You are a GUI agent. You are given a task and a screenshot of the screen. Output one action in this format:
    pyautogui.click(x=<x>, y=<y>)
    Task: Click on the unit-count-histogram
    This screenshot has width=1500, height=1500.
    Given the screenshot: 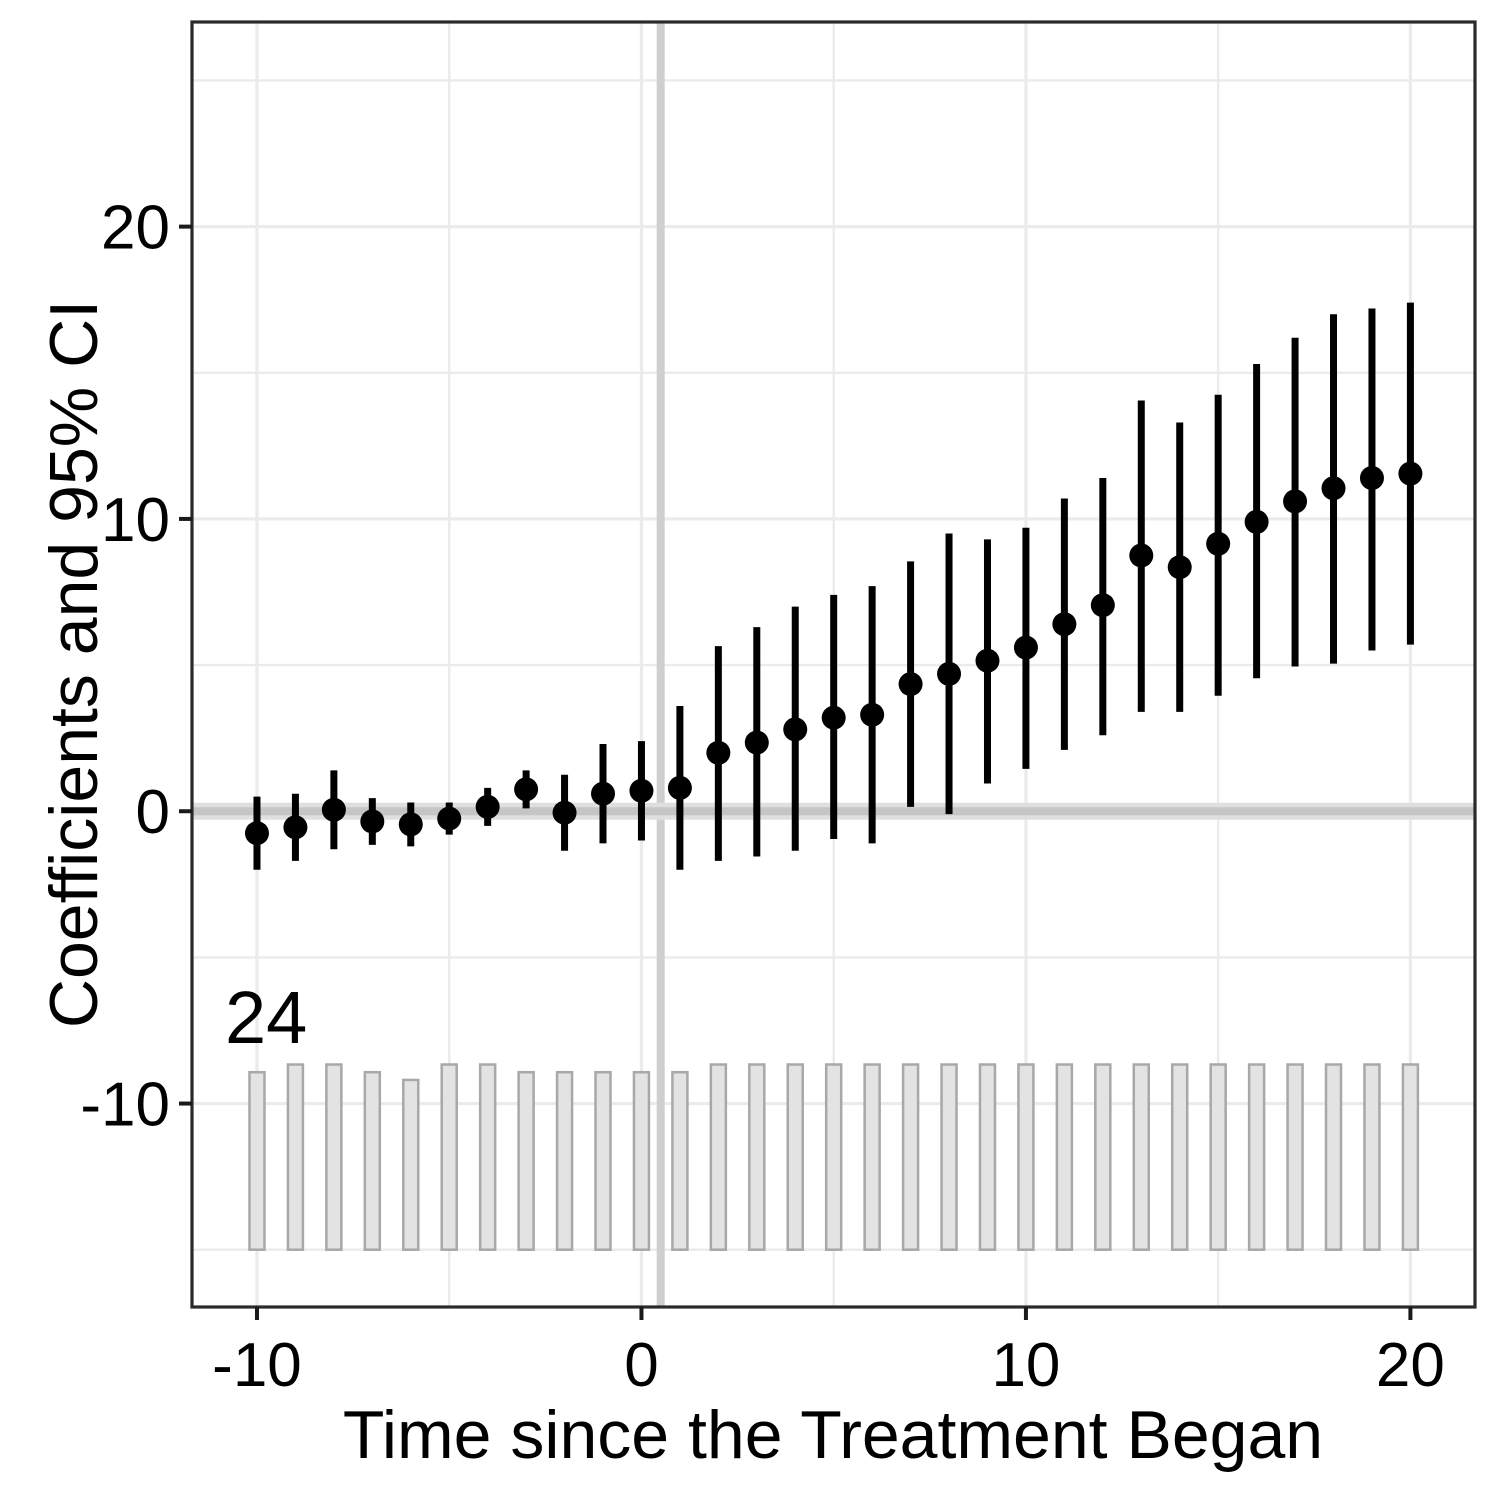 What is the action you would take?
    pyautogui.click(x=834, y=1157)
    